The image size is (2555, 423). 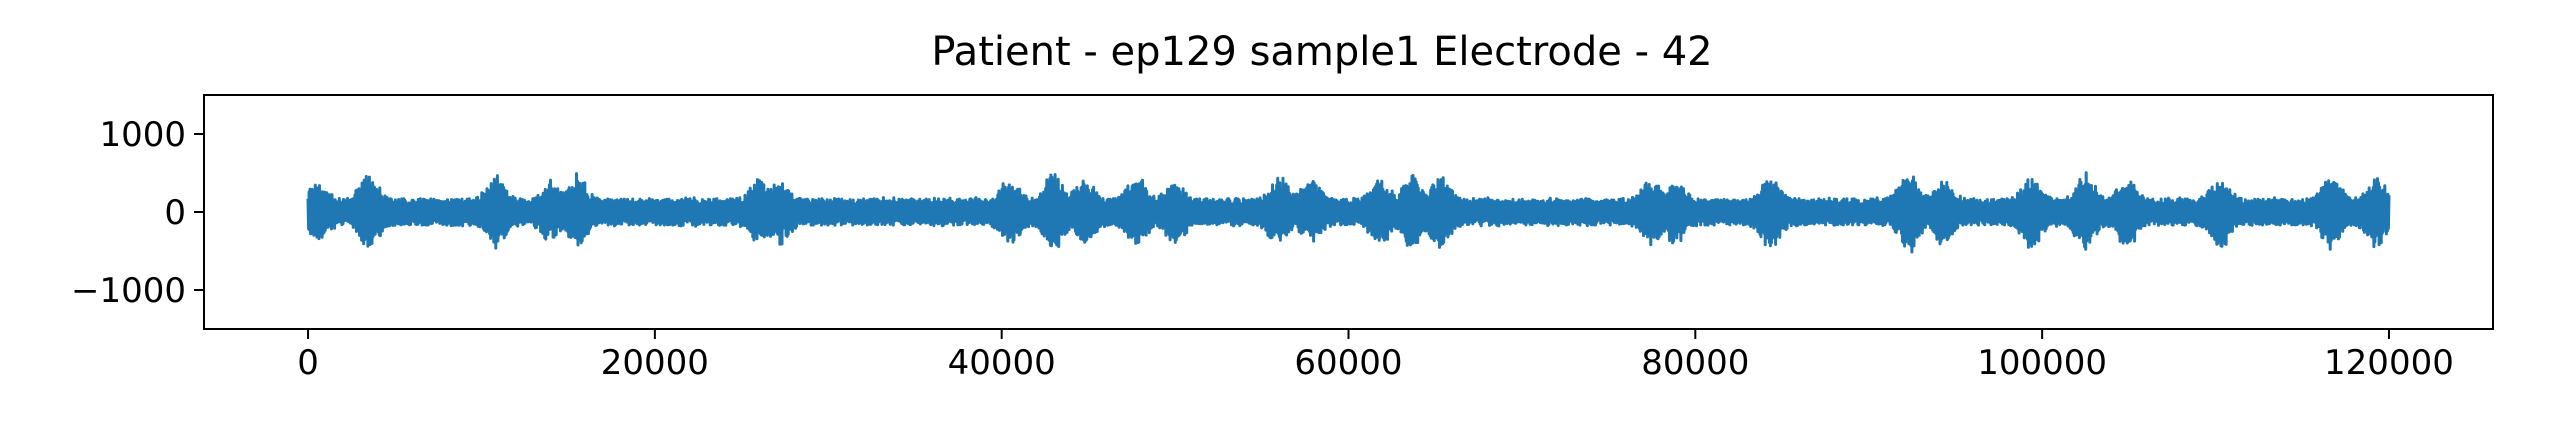 I want to click on x-tick-label: 120000, so click(x=2389, y=363).